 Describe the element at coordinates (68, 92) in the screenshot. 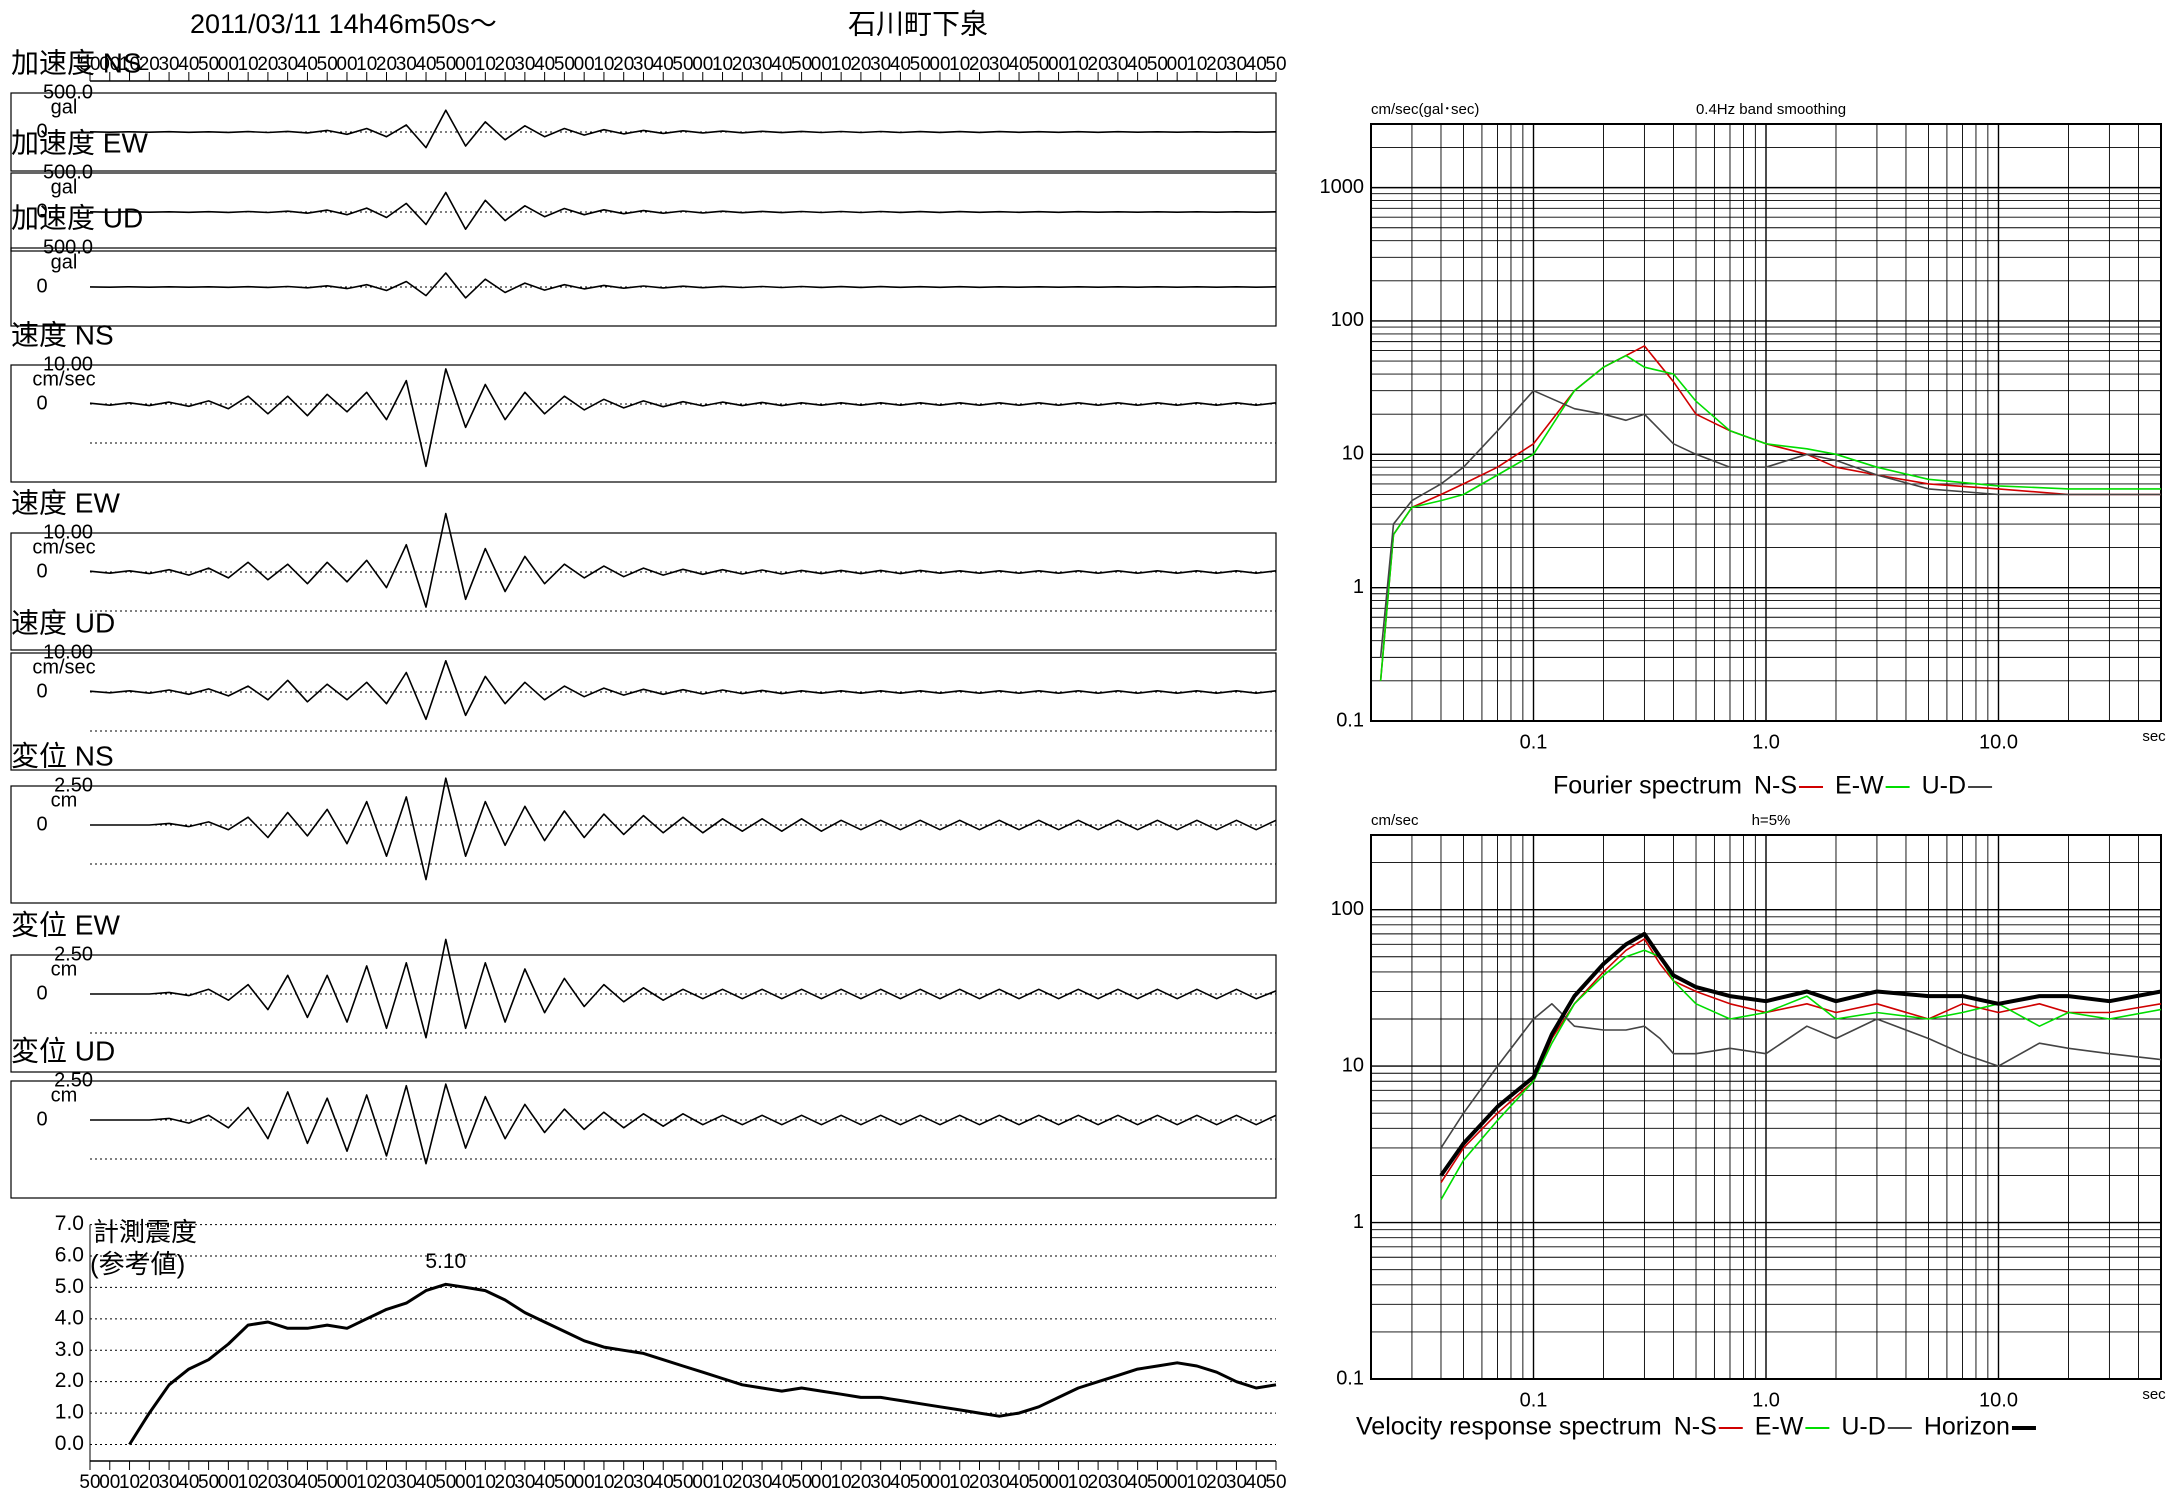

I see `y-tick-label: 500.0` at that location.